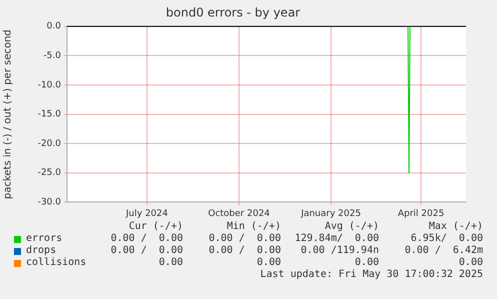 The height and width of the screenshot is (299, 497). What do you see at coordinates (371, 275) in the screenshot?
I see `text: Last update: Fri May 30 17:00:32 2025` at bounding box center [371, 275].